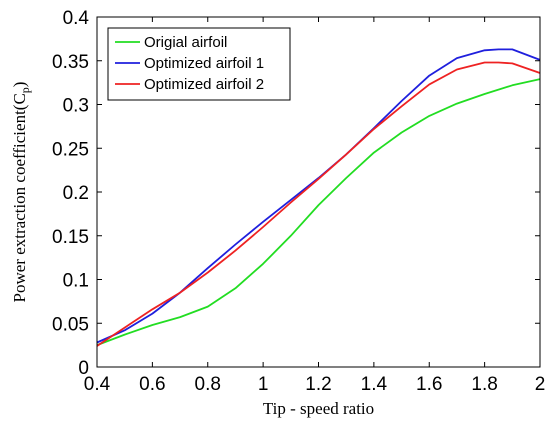  What do you see at coordinates (208, 384) in the screenshot?
I see `x-tick-label: 0.8` at bounding box center [208, 384].